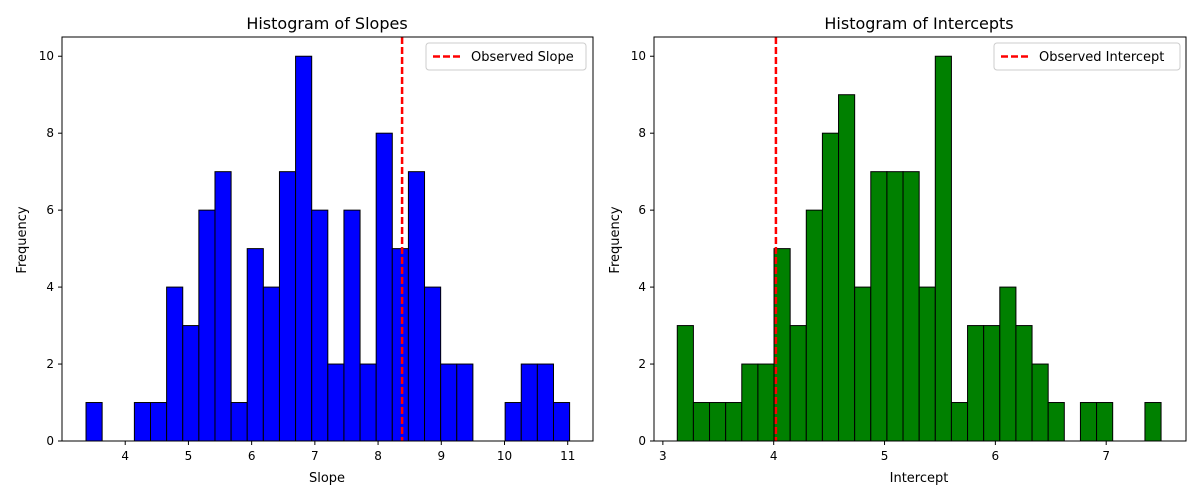 The image size is (1200, 500). I want to click on x-ticks: 3 4 5 6 7, so click(884, 452).